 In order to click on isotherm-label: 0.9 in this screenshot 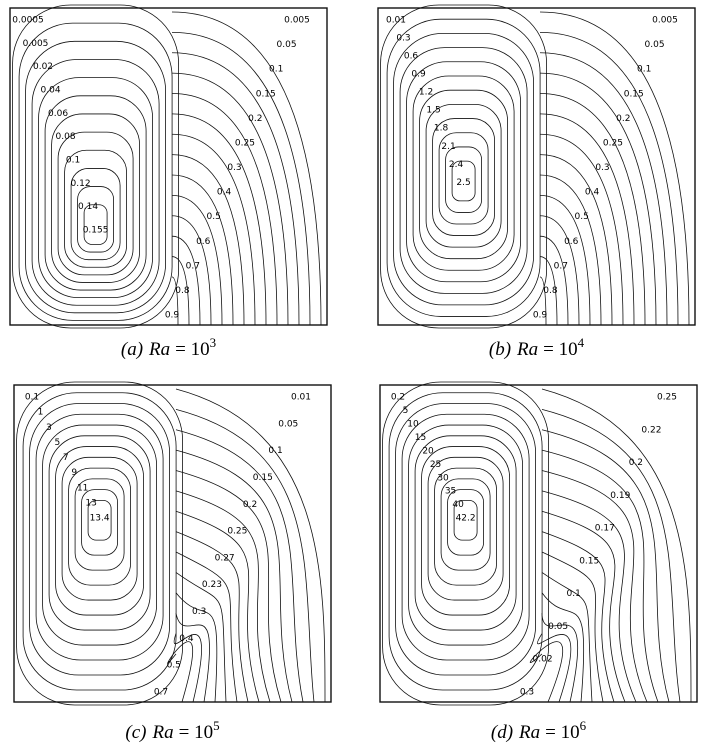, I will do `click(172, 316)`.